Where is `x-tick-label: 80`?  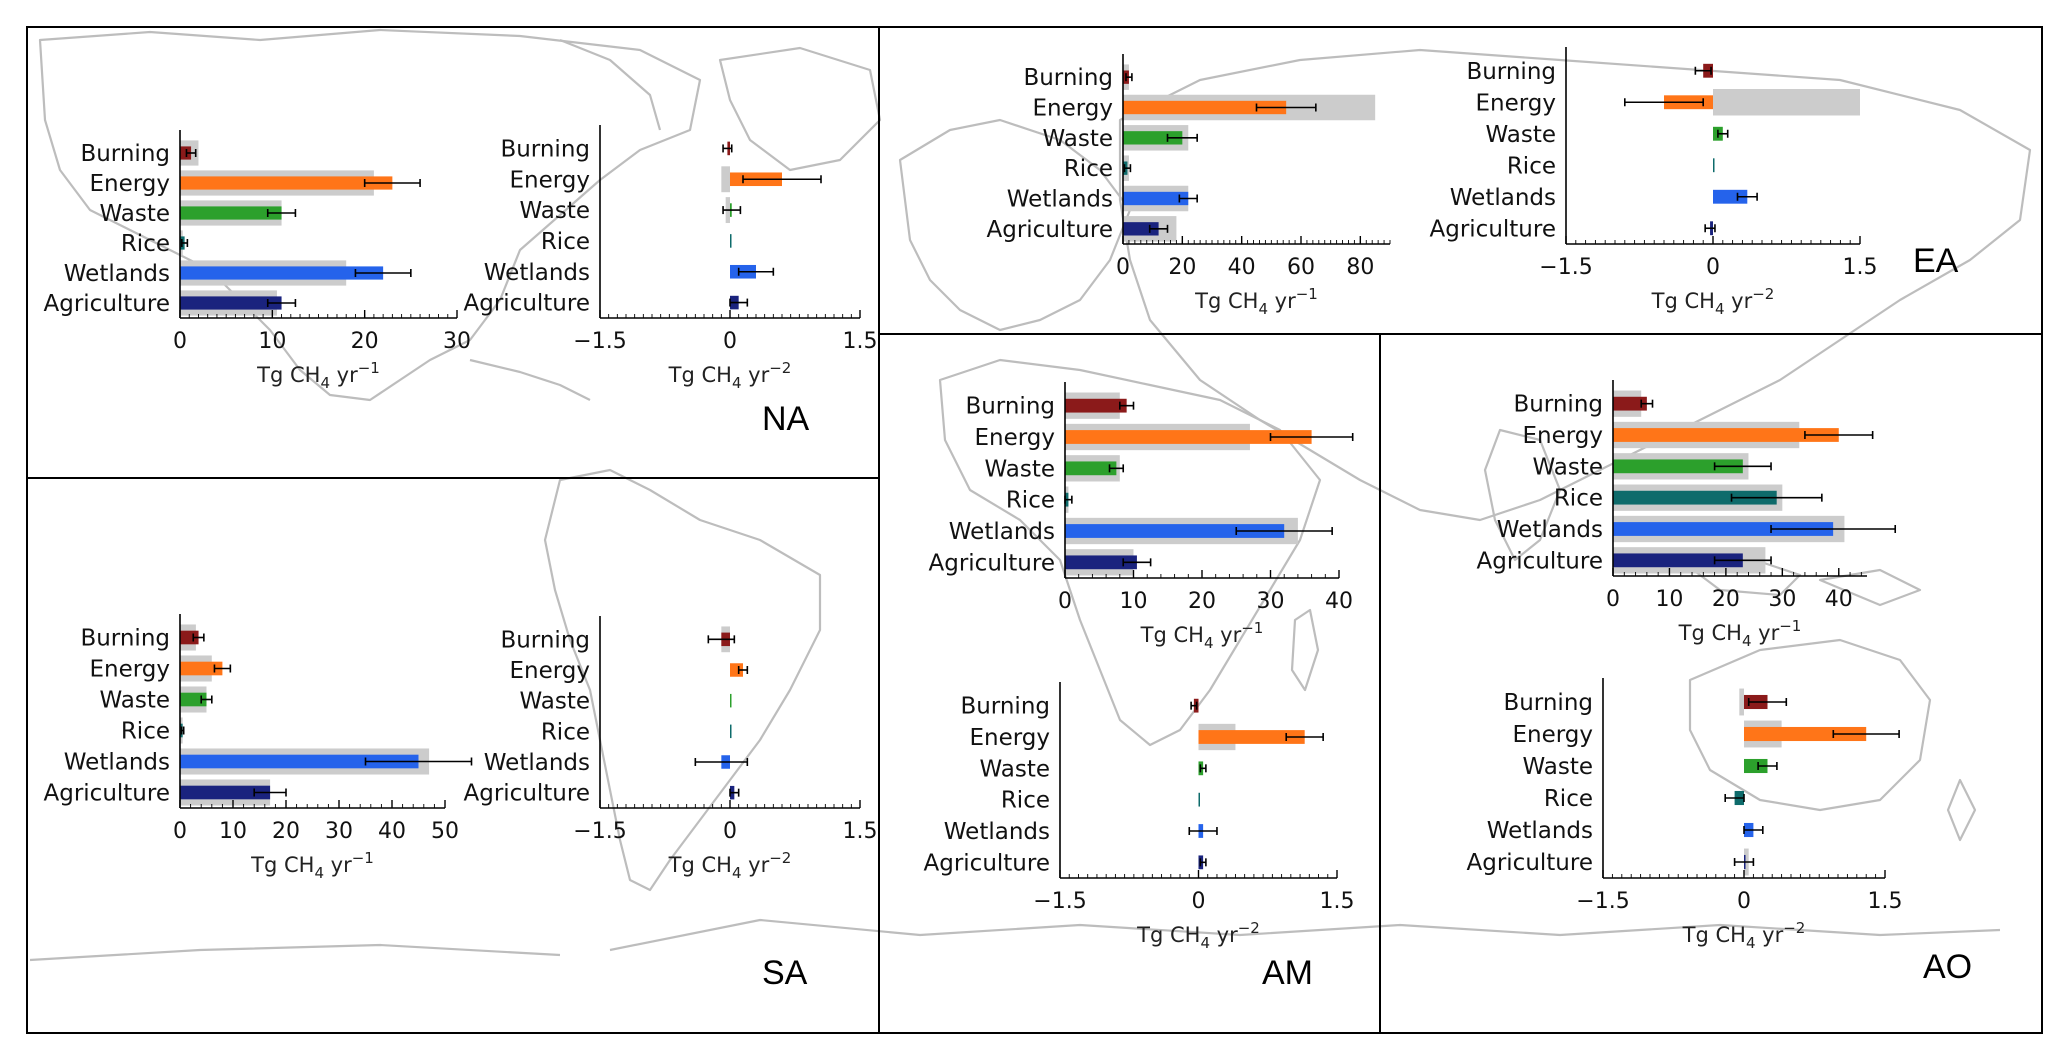 x-tick-label: 80 is located at coordinates (1360, 267).